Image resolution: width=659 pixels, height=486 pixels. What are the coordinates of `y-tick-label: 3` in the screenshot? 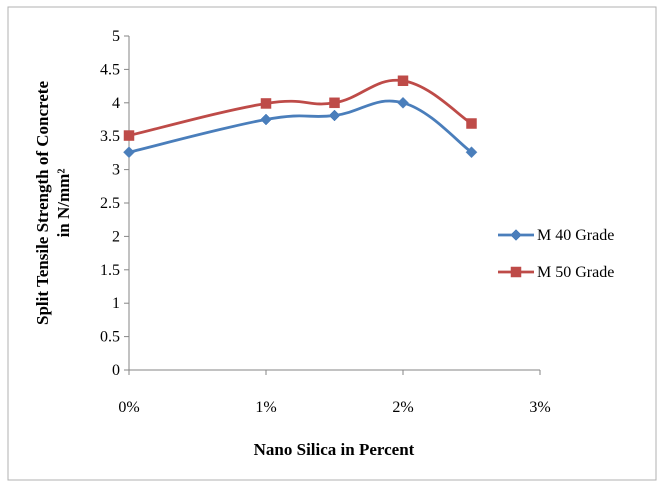 It's located at (116, 170).